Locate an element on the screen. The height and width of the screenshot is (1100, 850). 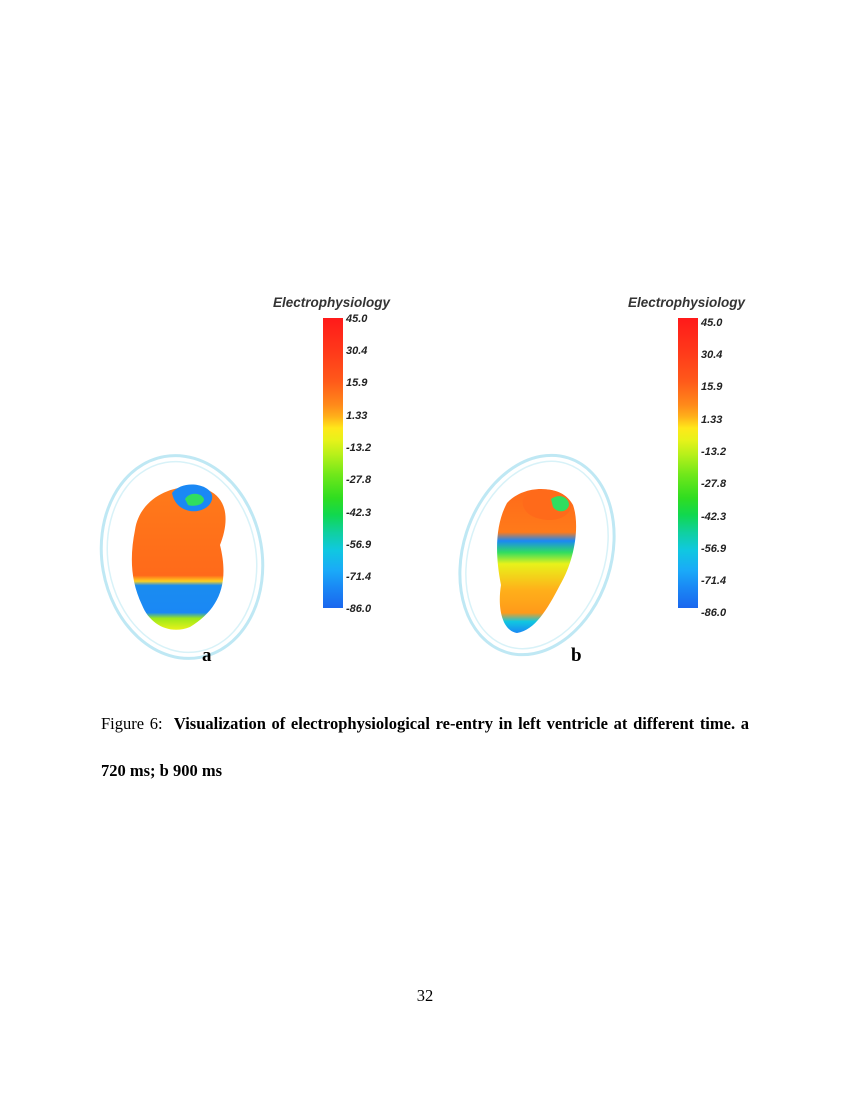
caption-prefix: Figure 6: is located at coordinates (132, 723).